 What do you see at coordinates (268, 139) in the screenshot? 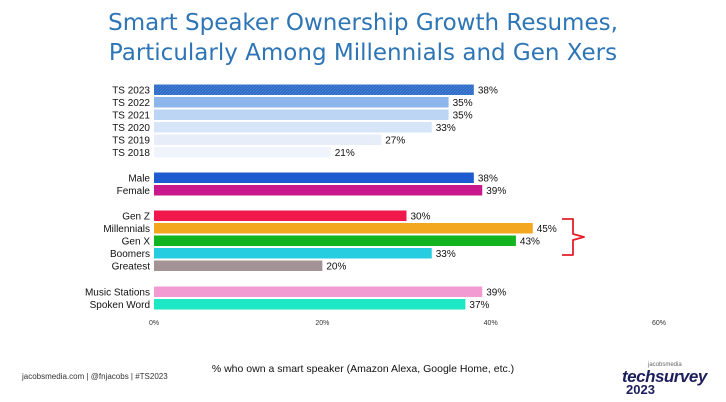
I see `bar-ts-2019` at bounding box center [268, 139].